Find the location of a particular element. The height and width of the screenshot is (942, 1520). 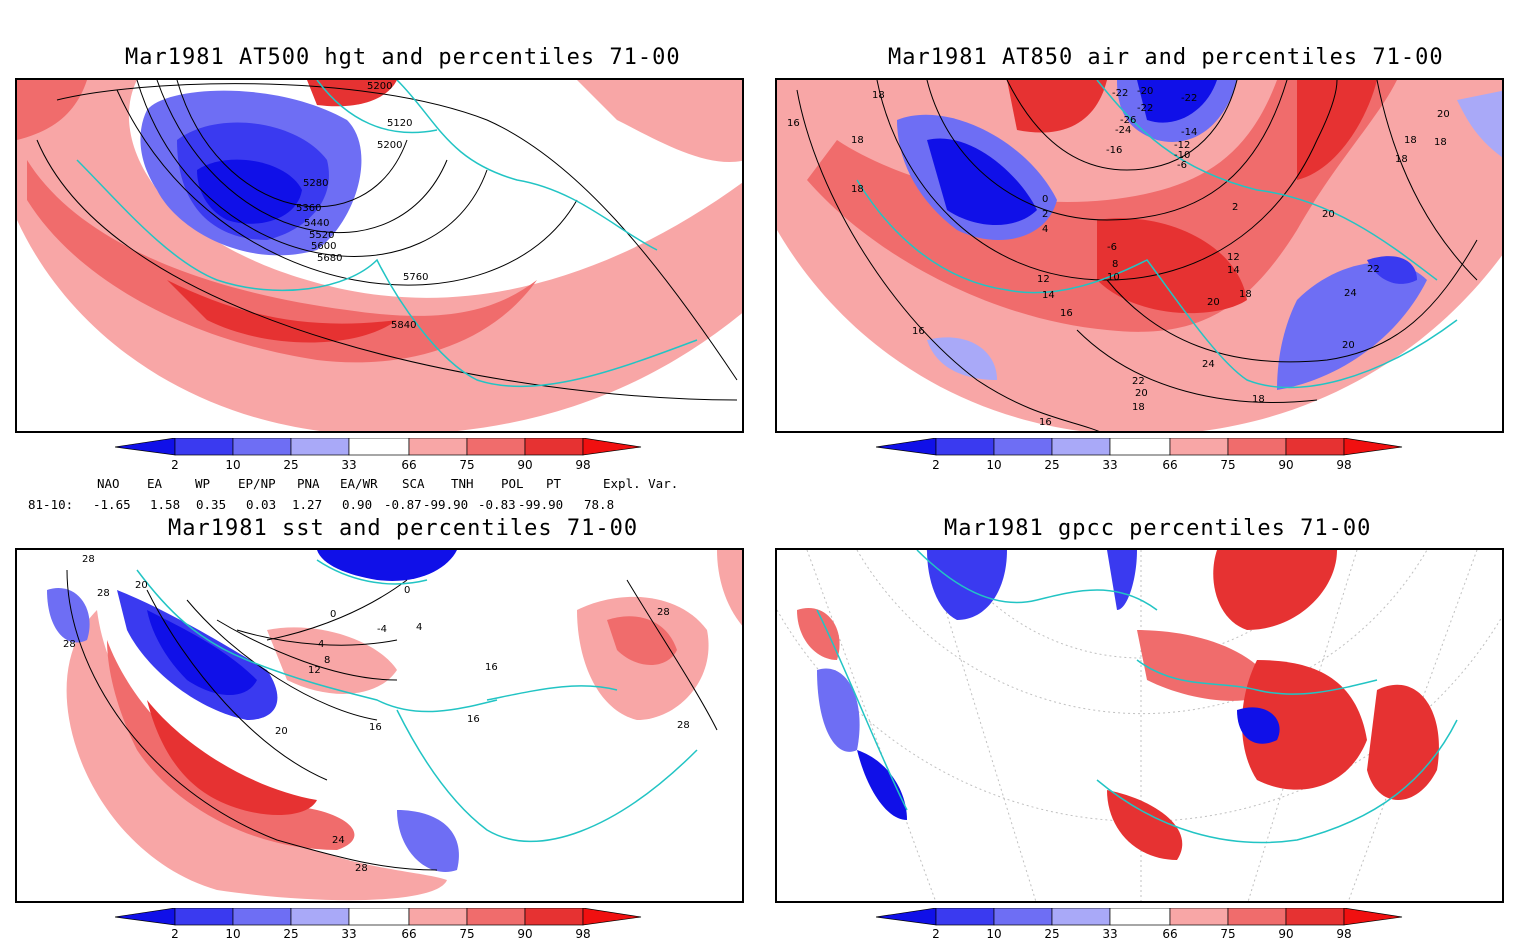

contour-label: 5760 is located at coordinates (415, 277).